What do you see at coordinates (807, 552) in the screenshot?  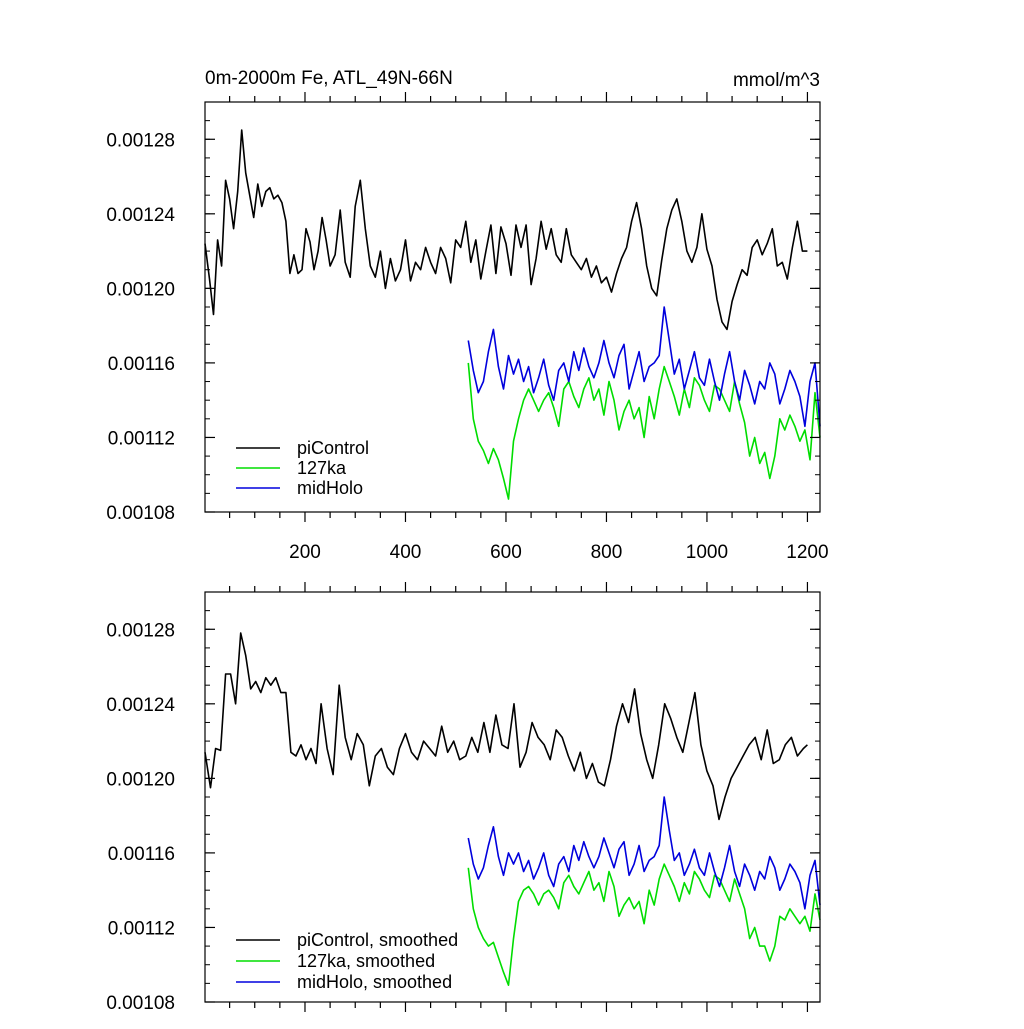 I see `top-x-tick-label: 1200` at bounding box center [807, 552].